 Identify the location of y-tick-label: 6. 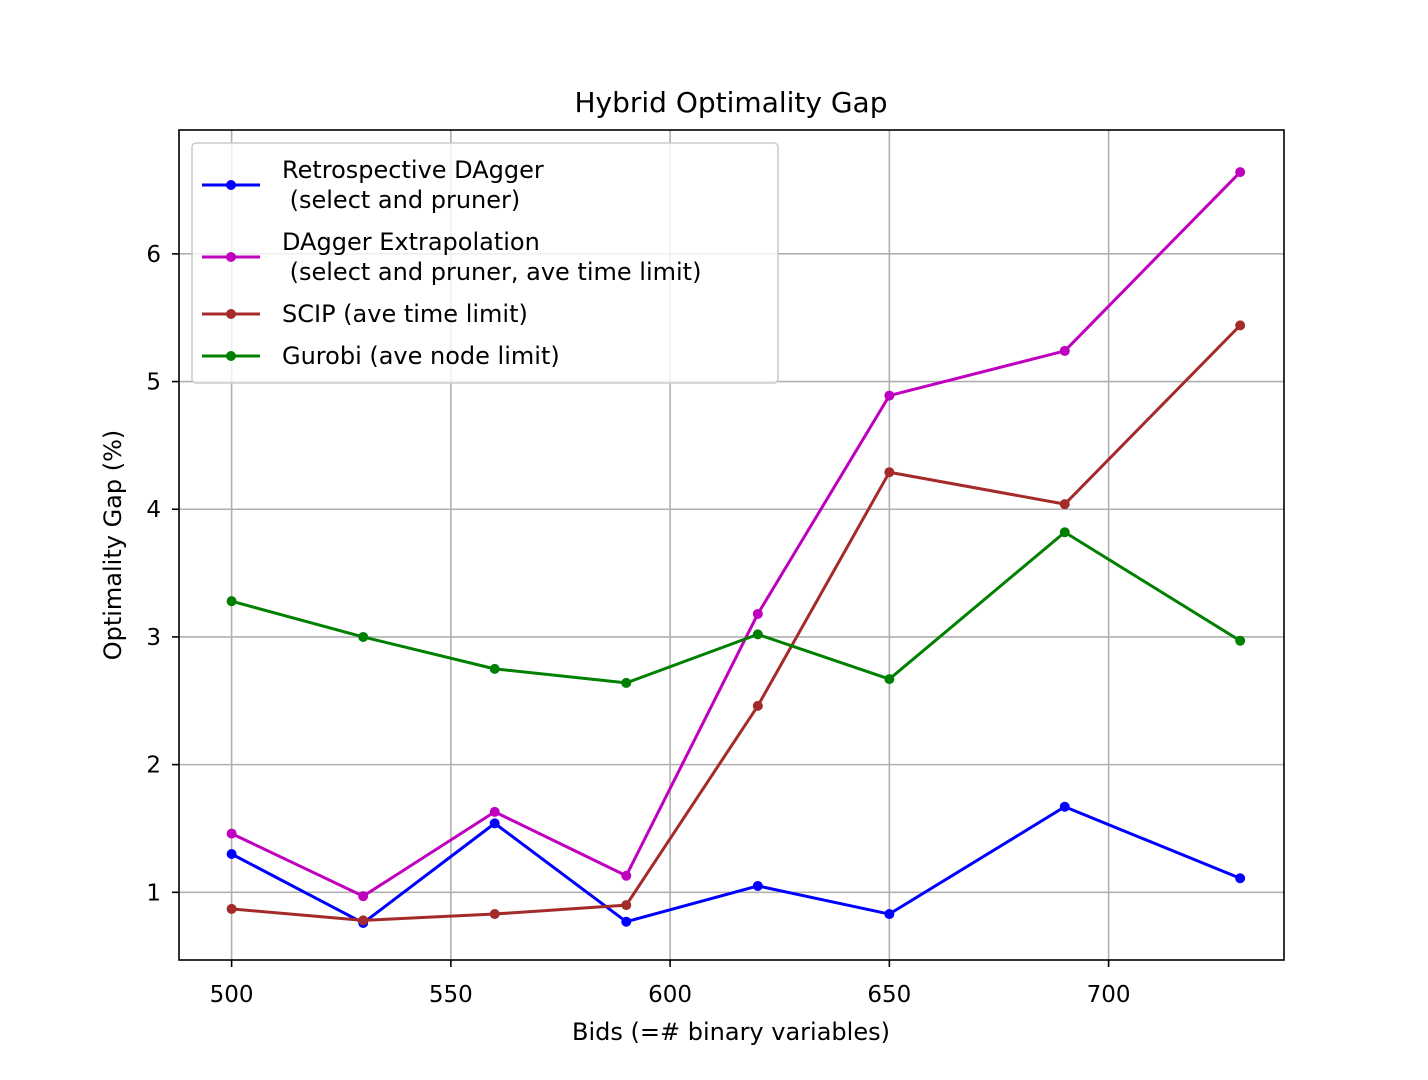
(153, 255).